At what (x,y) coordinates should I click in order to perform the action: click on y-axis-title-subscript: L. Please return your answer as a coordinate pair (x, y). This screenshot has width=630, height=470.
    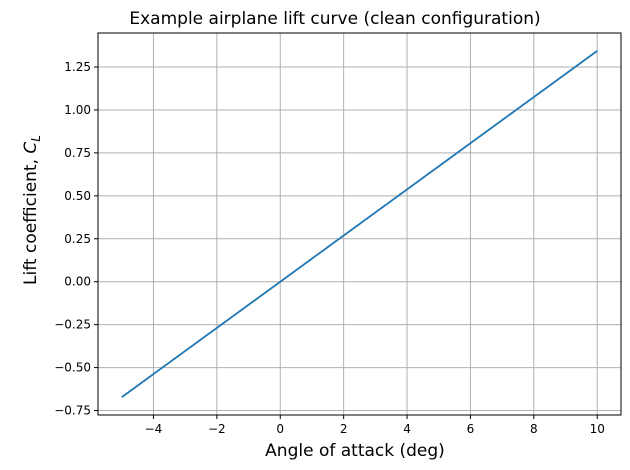
    Looking at the image, I should click on (36, 138).